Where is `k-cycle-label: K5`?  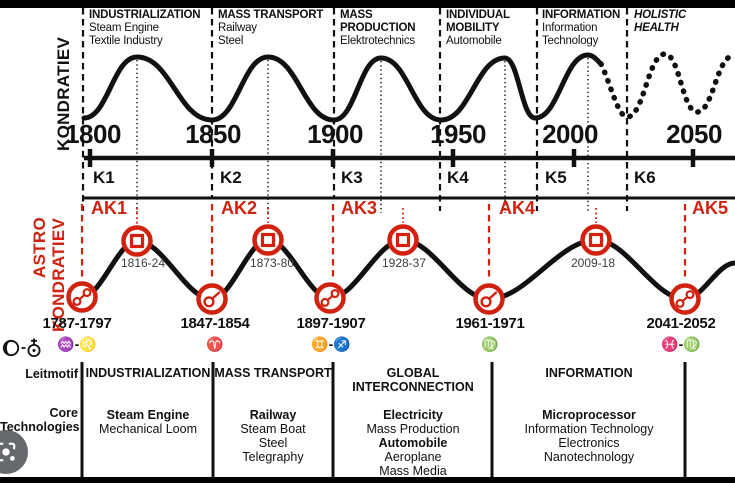 k-cycle-label: K5 is located at coordinates (556, 177).